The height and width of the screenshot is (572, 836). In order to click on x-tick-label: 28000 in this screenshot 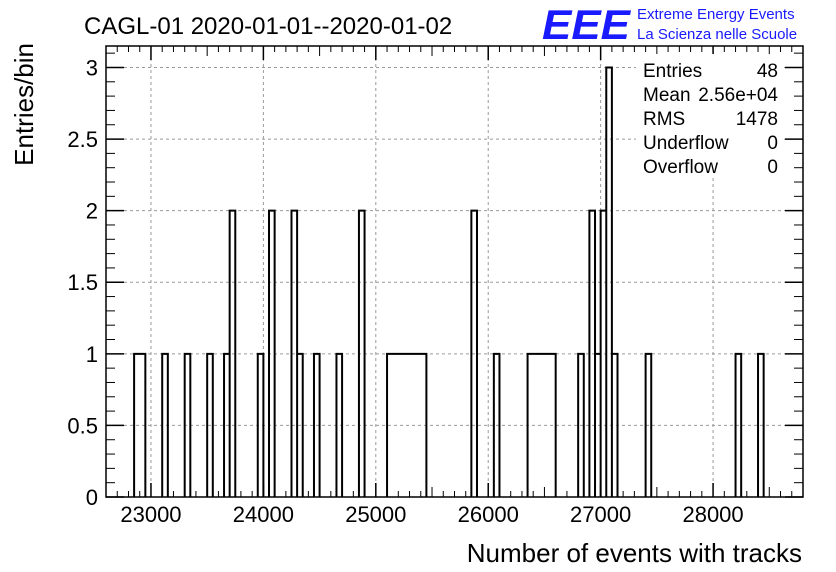, I will do `click(712, 514)`.